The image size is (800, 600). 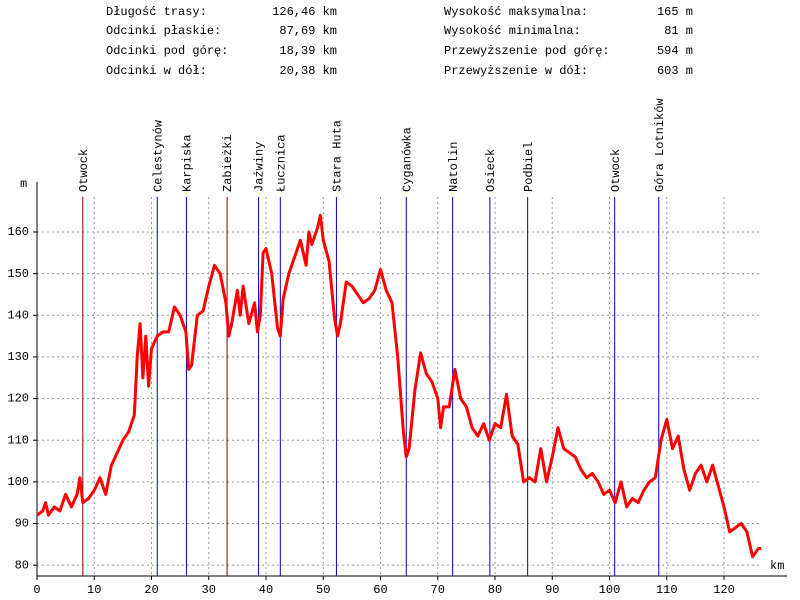 I want to click on x-tick-label: 10, so click(x=94, y=590).